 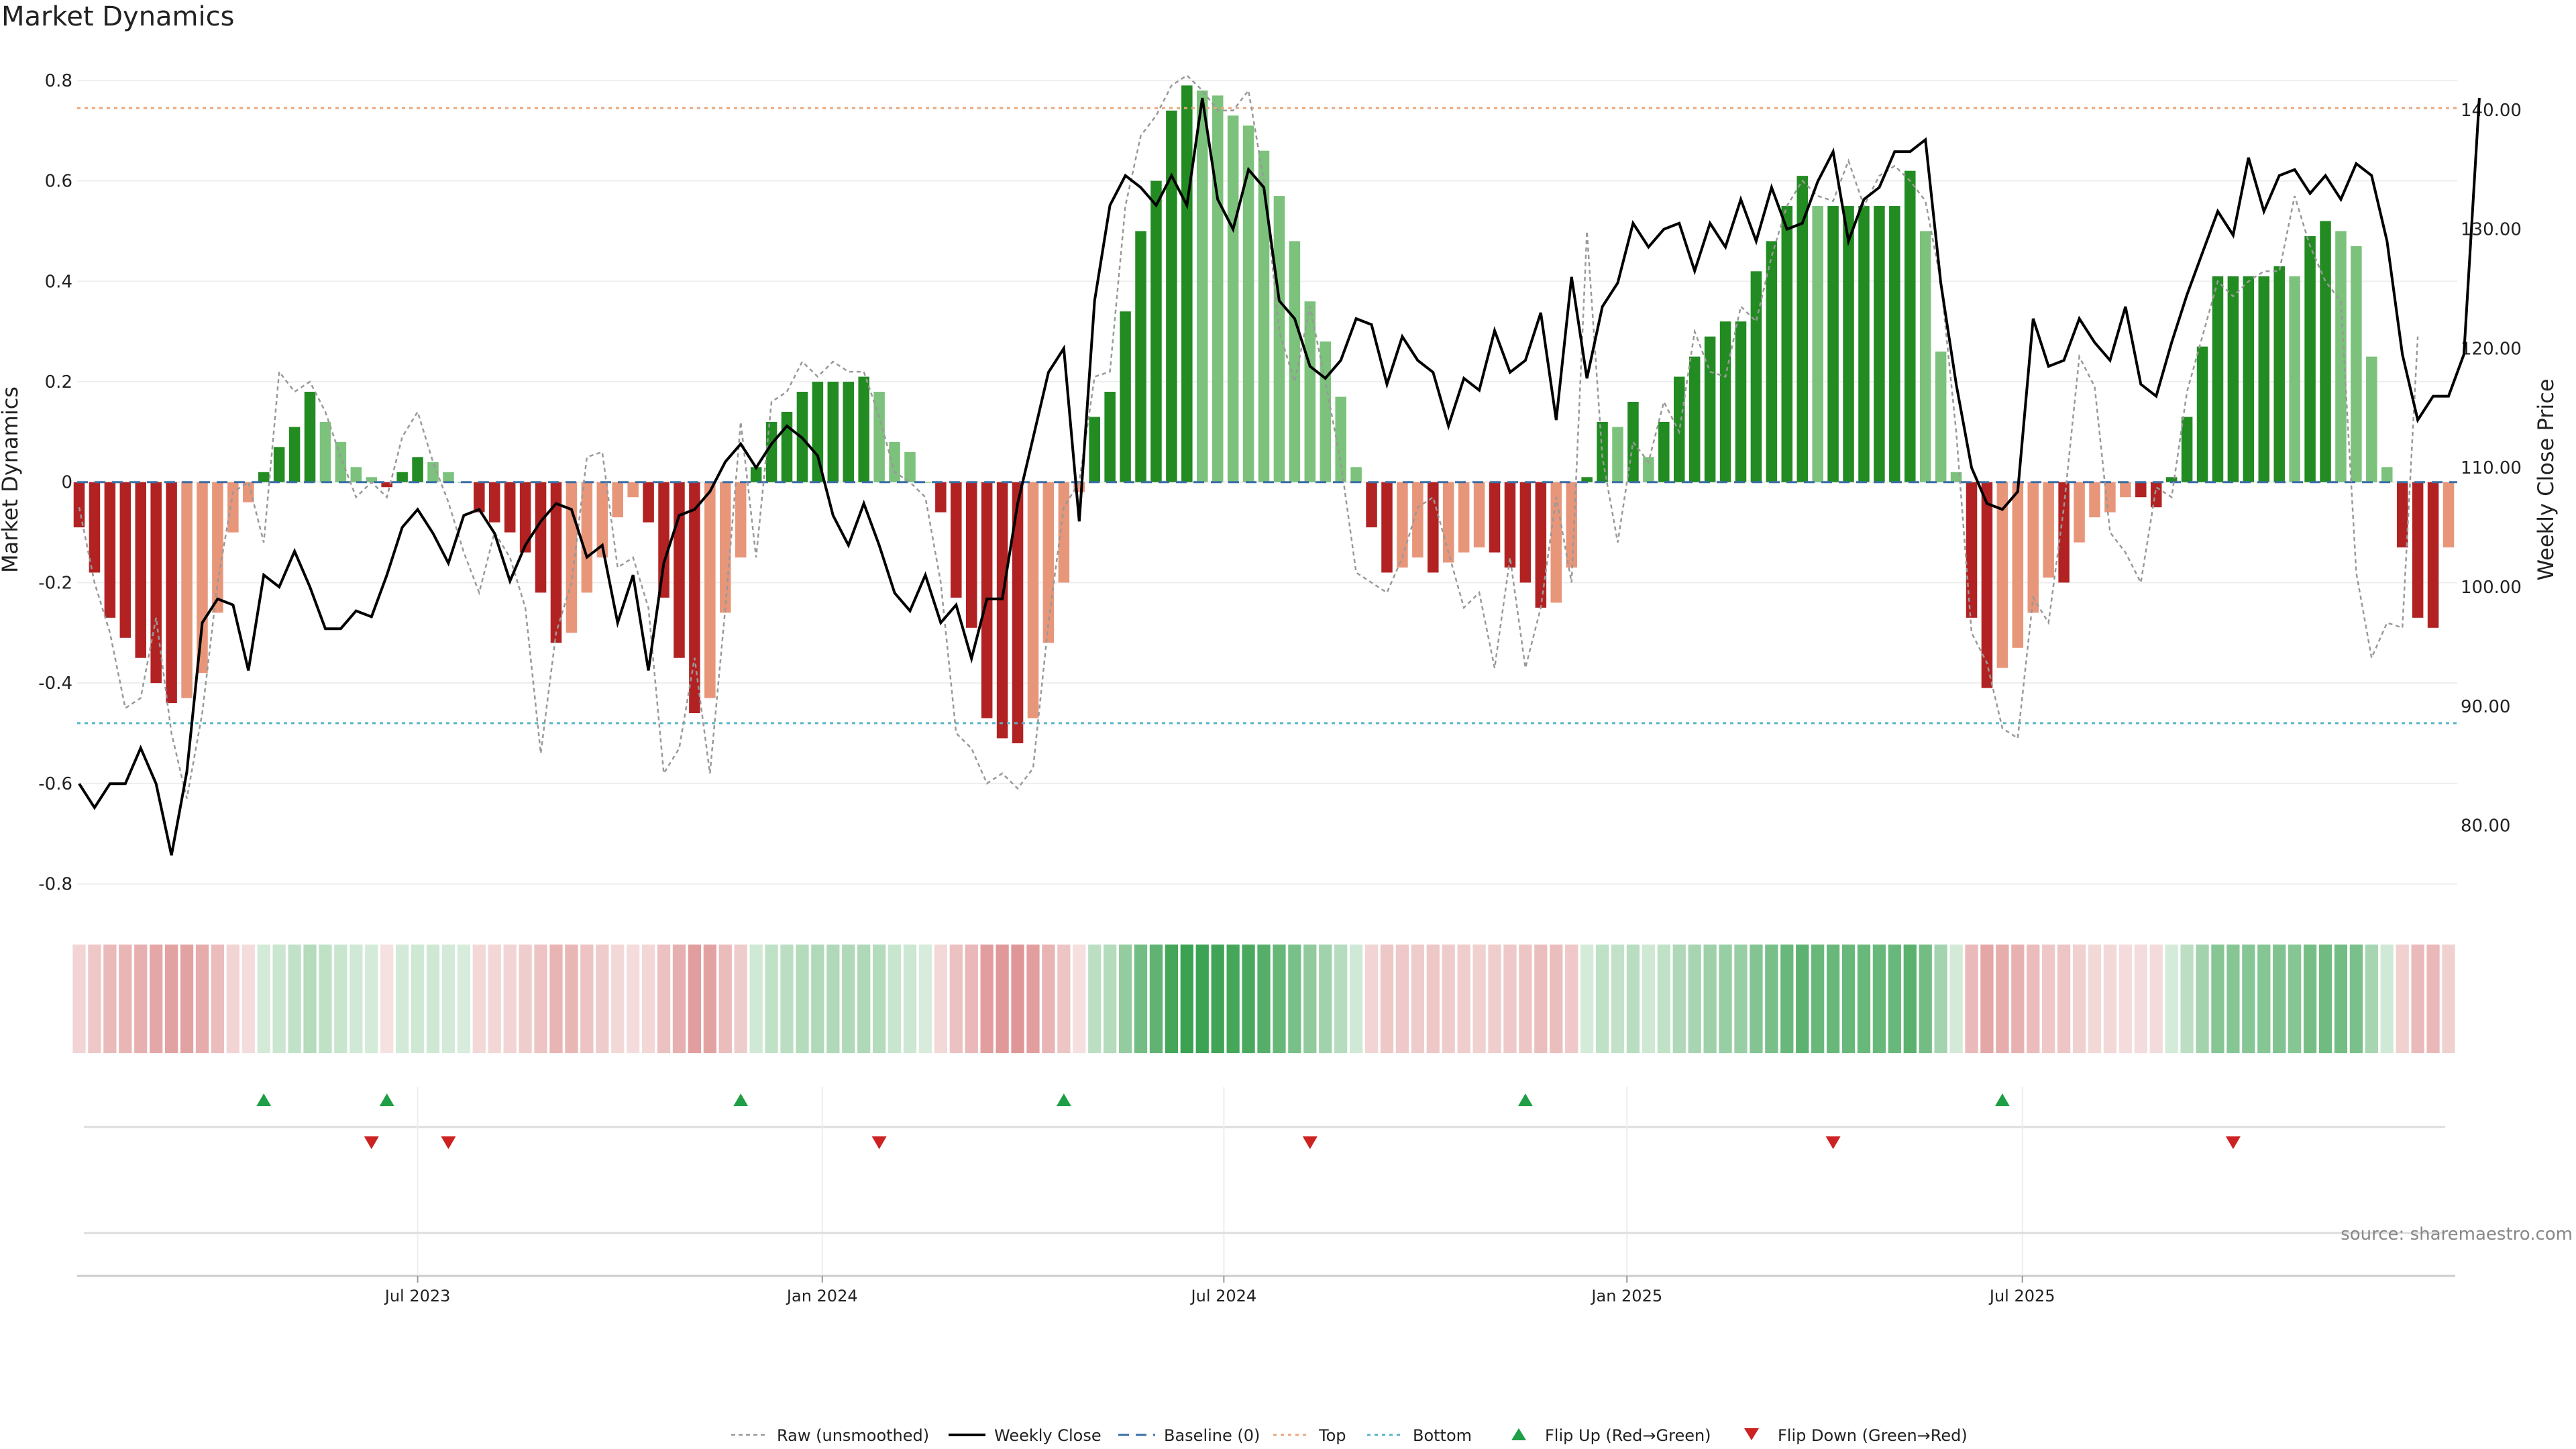 I want to click on right-tick-label: 110.00, so click(x=2491, y=468).